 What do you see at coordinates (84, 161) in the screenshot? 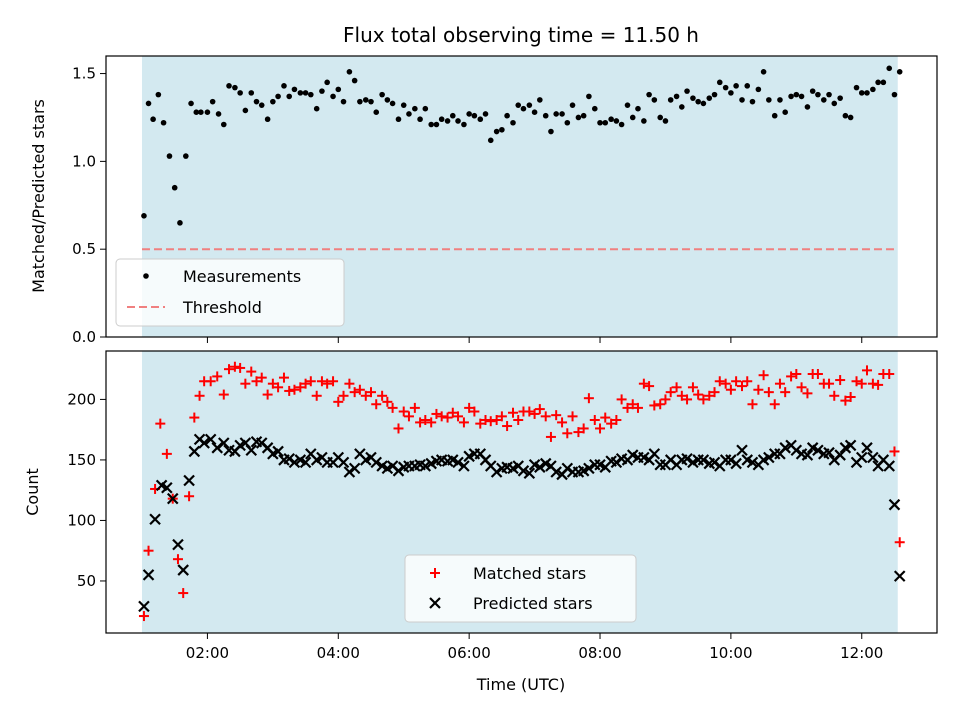
I see `y-tick-label: 1.0` at bounding box center [84, 161].